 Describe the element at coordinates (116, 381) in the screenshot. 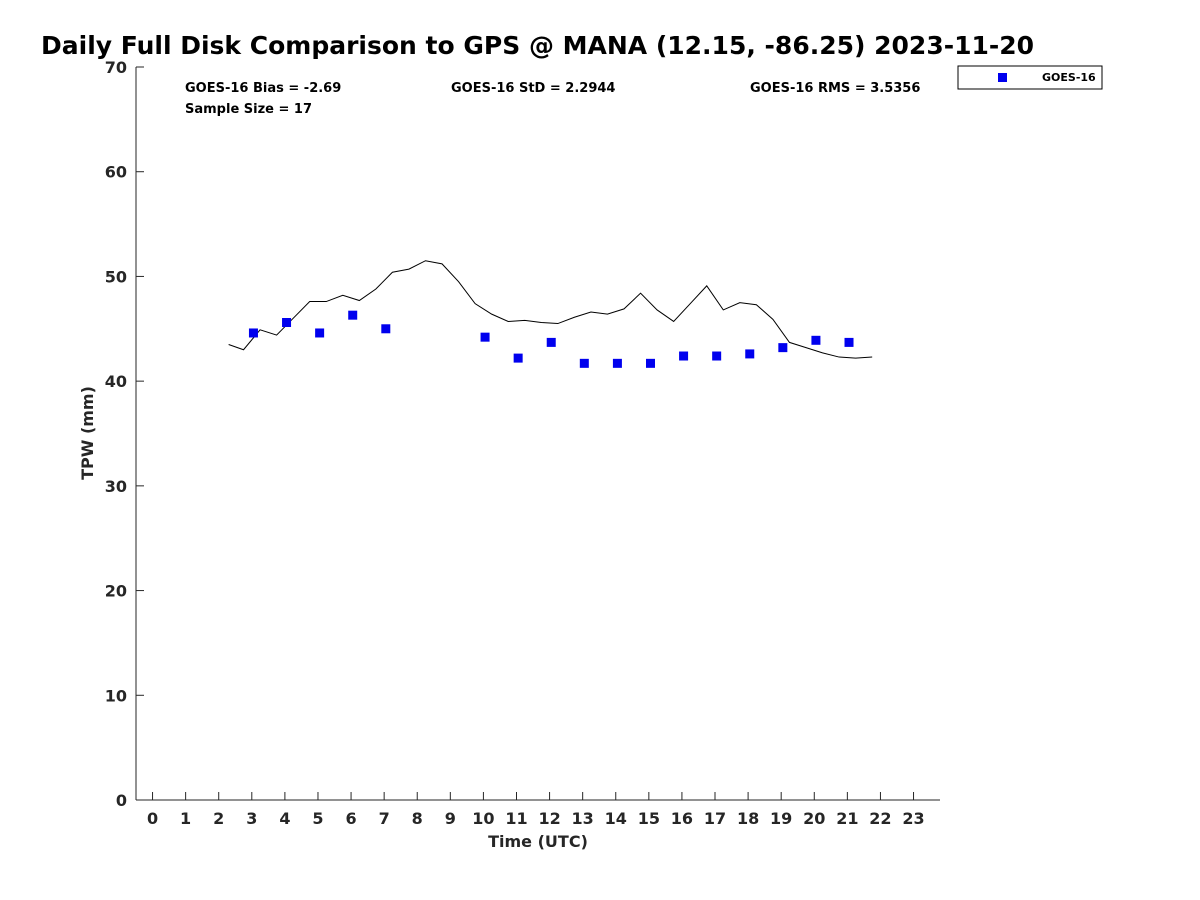

I see `y-tick-label: 40` at that location.